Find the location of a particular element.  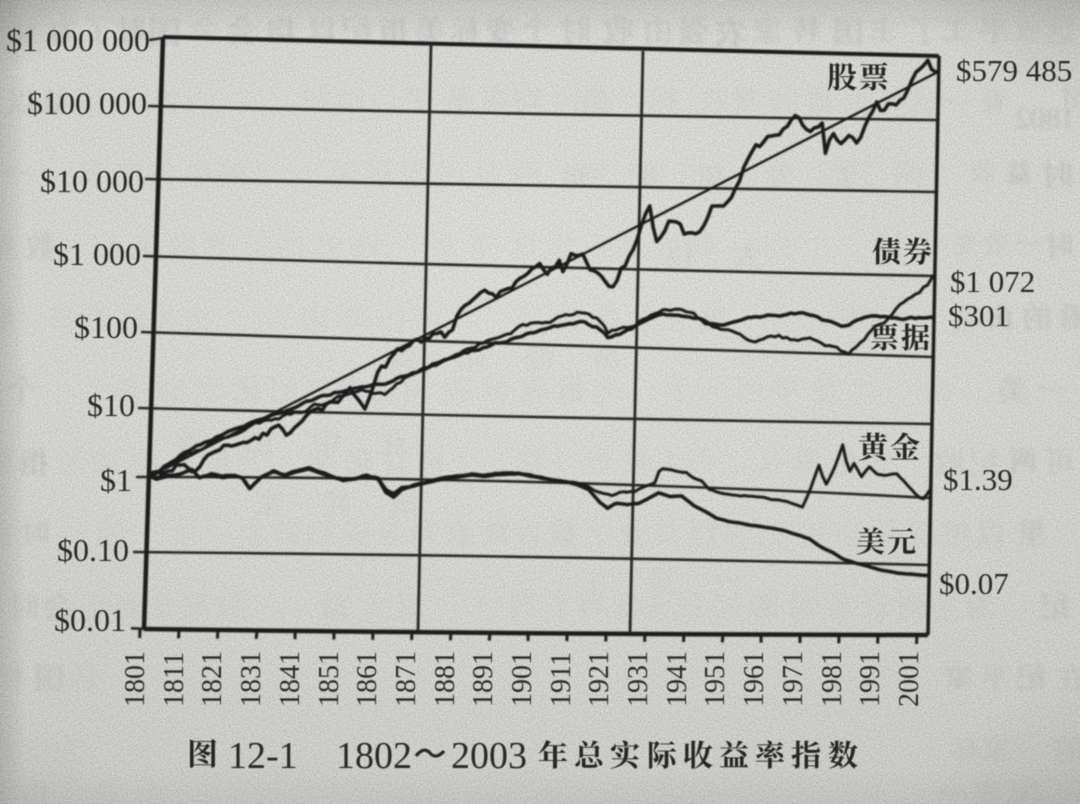

svg-text: 2003 is located at coordinates (489, 756).